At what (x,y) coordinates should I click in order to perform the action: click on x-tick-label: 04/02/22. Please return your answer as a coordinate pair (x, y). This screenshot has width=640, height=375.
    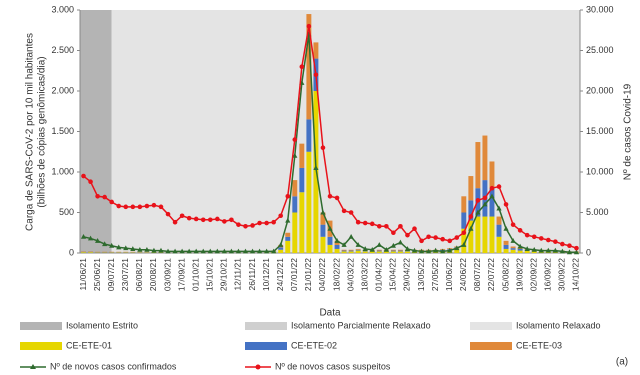
    Looking at the image, I should click on (322, 274).